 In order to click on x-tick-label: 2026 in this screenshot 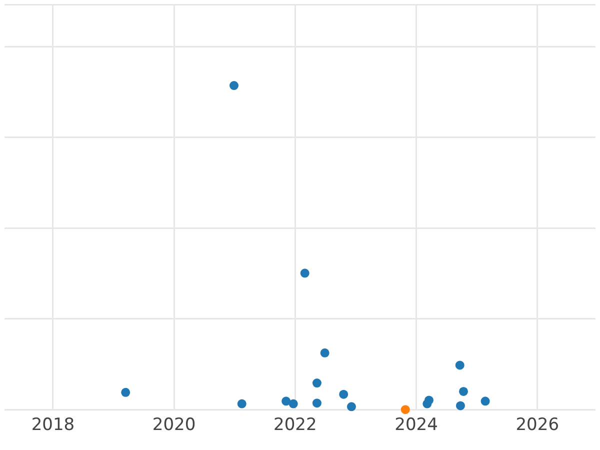, I will do `click(537, 425)`.